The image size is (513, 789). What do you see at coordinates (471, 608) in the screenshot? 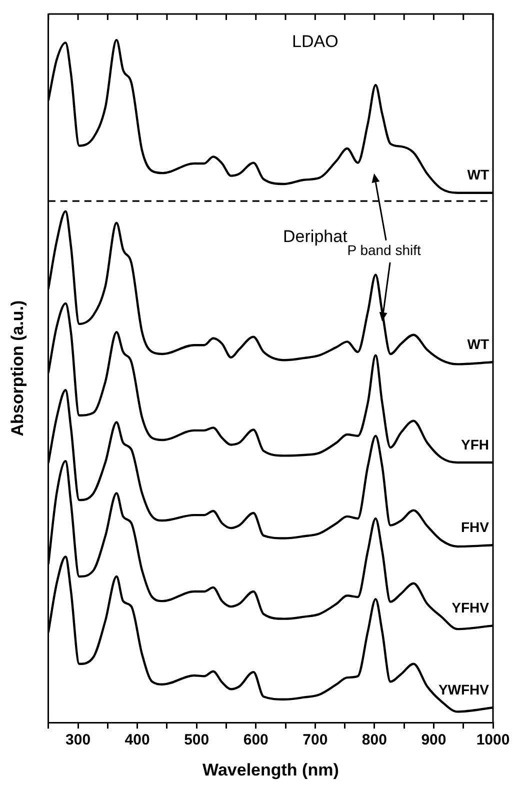
I see `series-label: YFHV` at bounding box center [471, 608].